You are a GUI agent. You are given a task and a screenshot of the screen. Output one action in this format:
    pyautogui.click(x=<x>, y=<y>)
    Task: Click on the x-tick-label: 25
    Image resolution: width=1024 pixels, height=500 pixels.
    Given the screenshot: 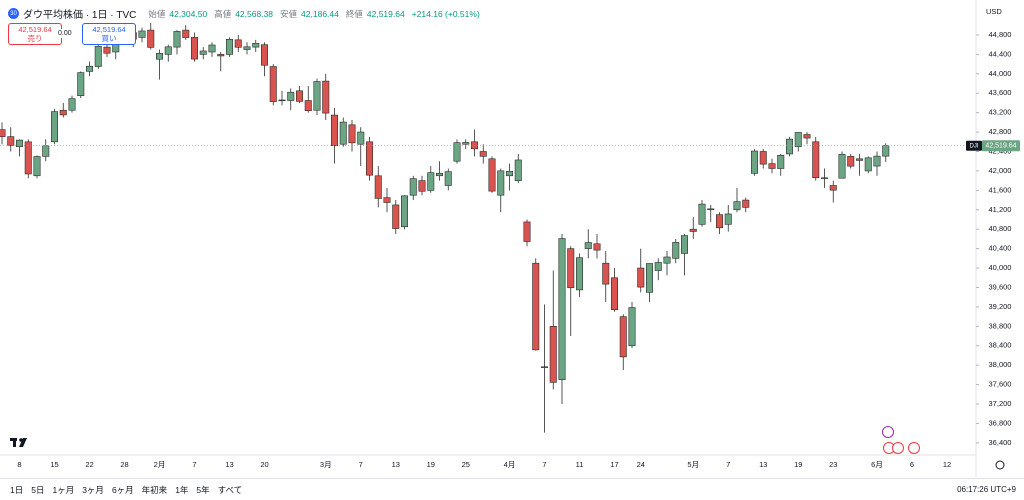 What is the action you would take?
    pyautogui.click(x=466, y=464)
    